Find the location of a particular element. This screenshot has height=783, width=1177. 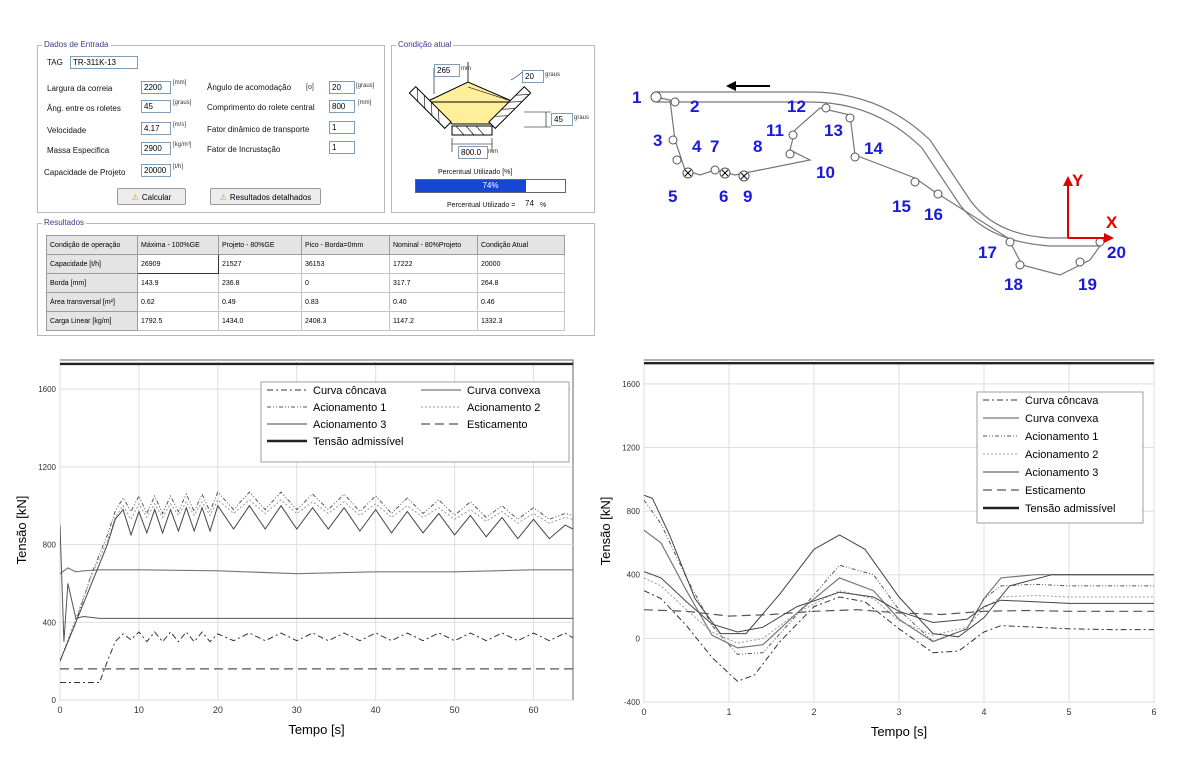

table-cell: 1332.3 is located at coordinates (521, 321).